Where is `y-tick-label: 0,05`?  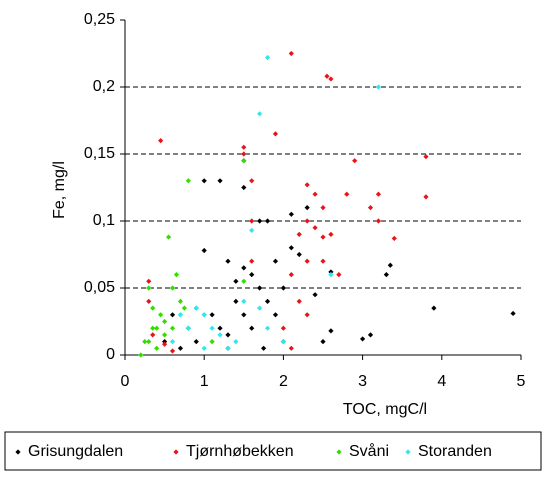
y-tick-label: 0,05 is located at coordinates (99, 287).